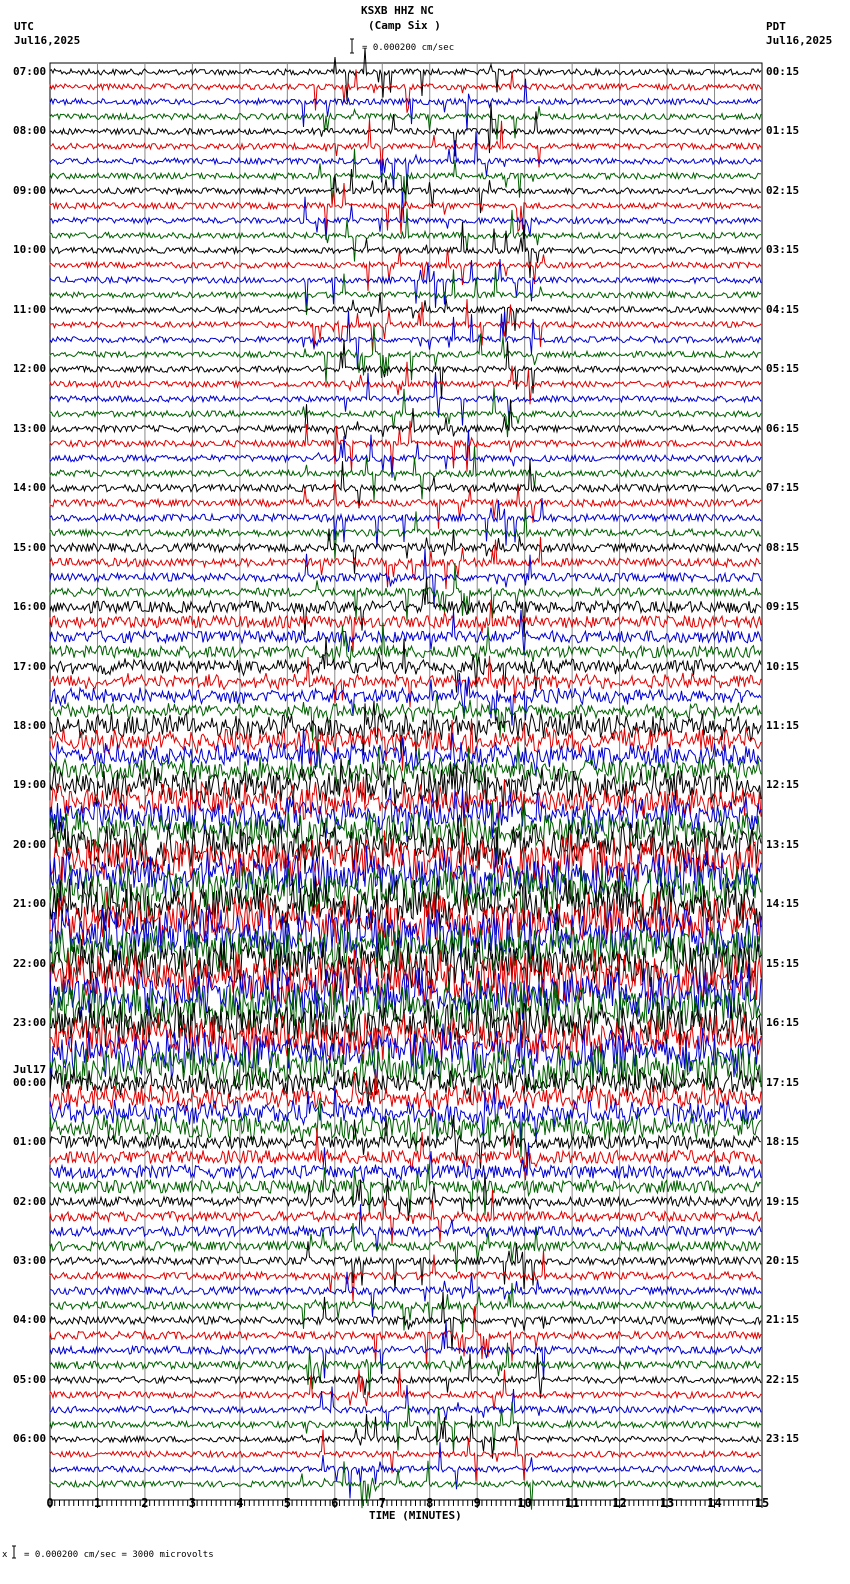 This screenshot has height=1584, width=850. What do you see at coordinates (776, 26) in the screenshot?
I see `right-timezone: PDT` at bounding box center [776, 26].